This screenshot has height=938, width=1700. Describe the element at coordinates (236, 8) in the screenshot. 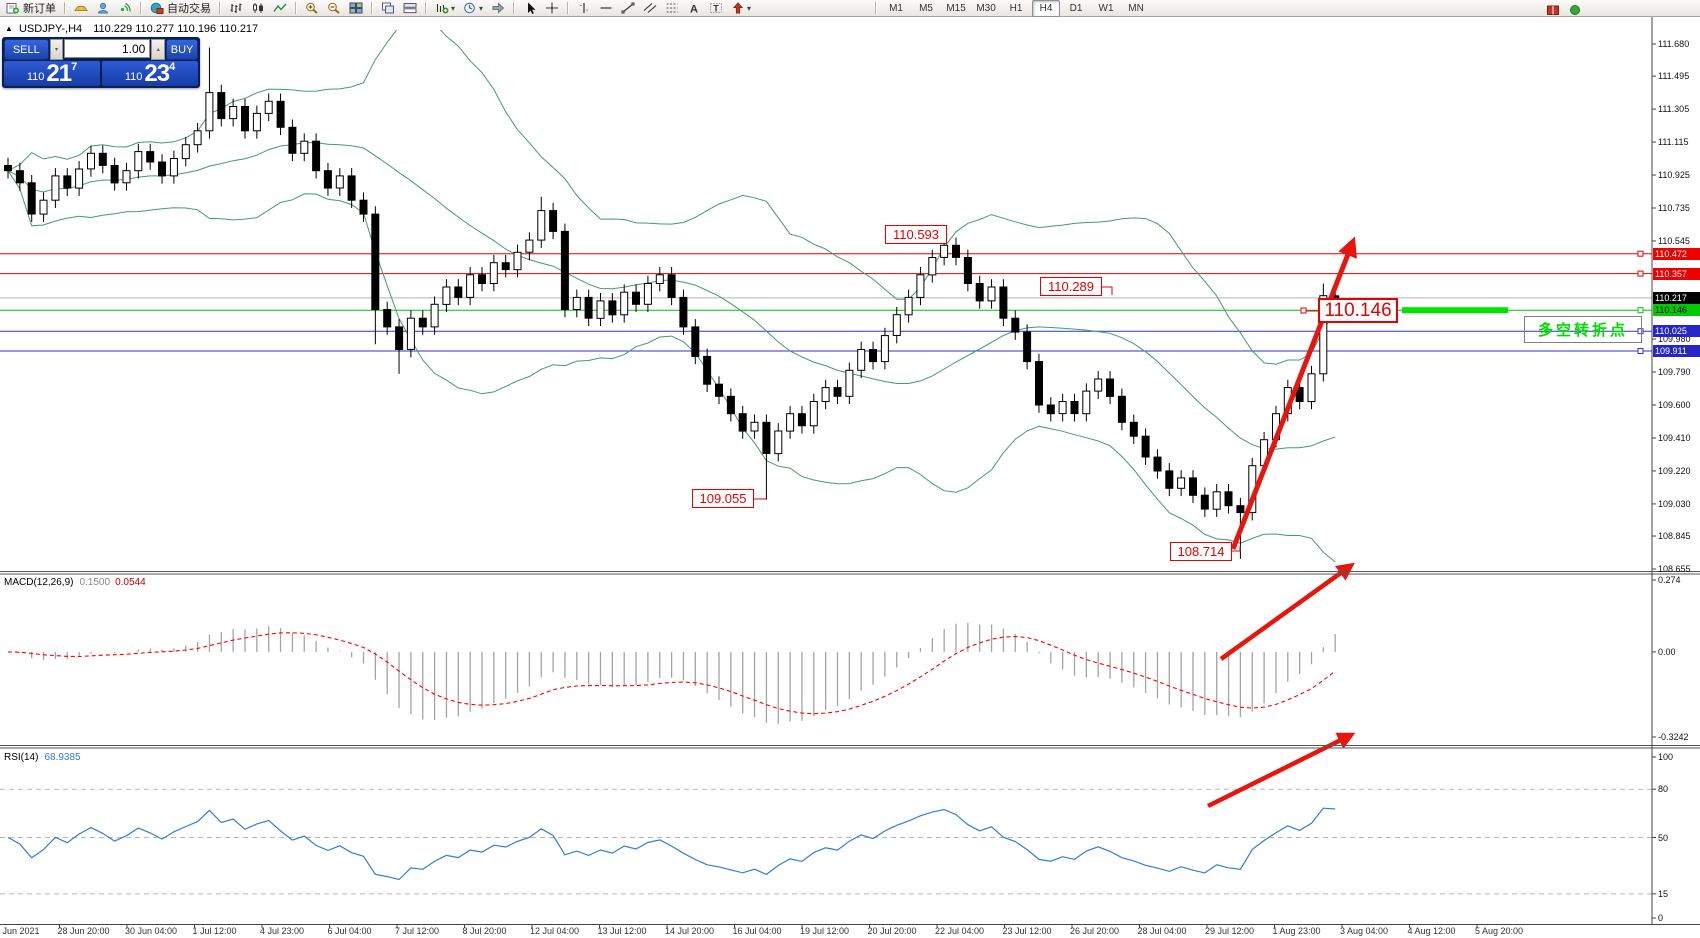

I see `toolbar-bar-chart-mode-button` at that location.